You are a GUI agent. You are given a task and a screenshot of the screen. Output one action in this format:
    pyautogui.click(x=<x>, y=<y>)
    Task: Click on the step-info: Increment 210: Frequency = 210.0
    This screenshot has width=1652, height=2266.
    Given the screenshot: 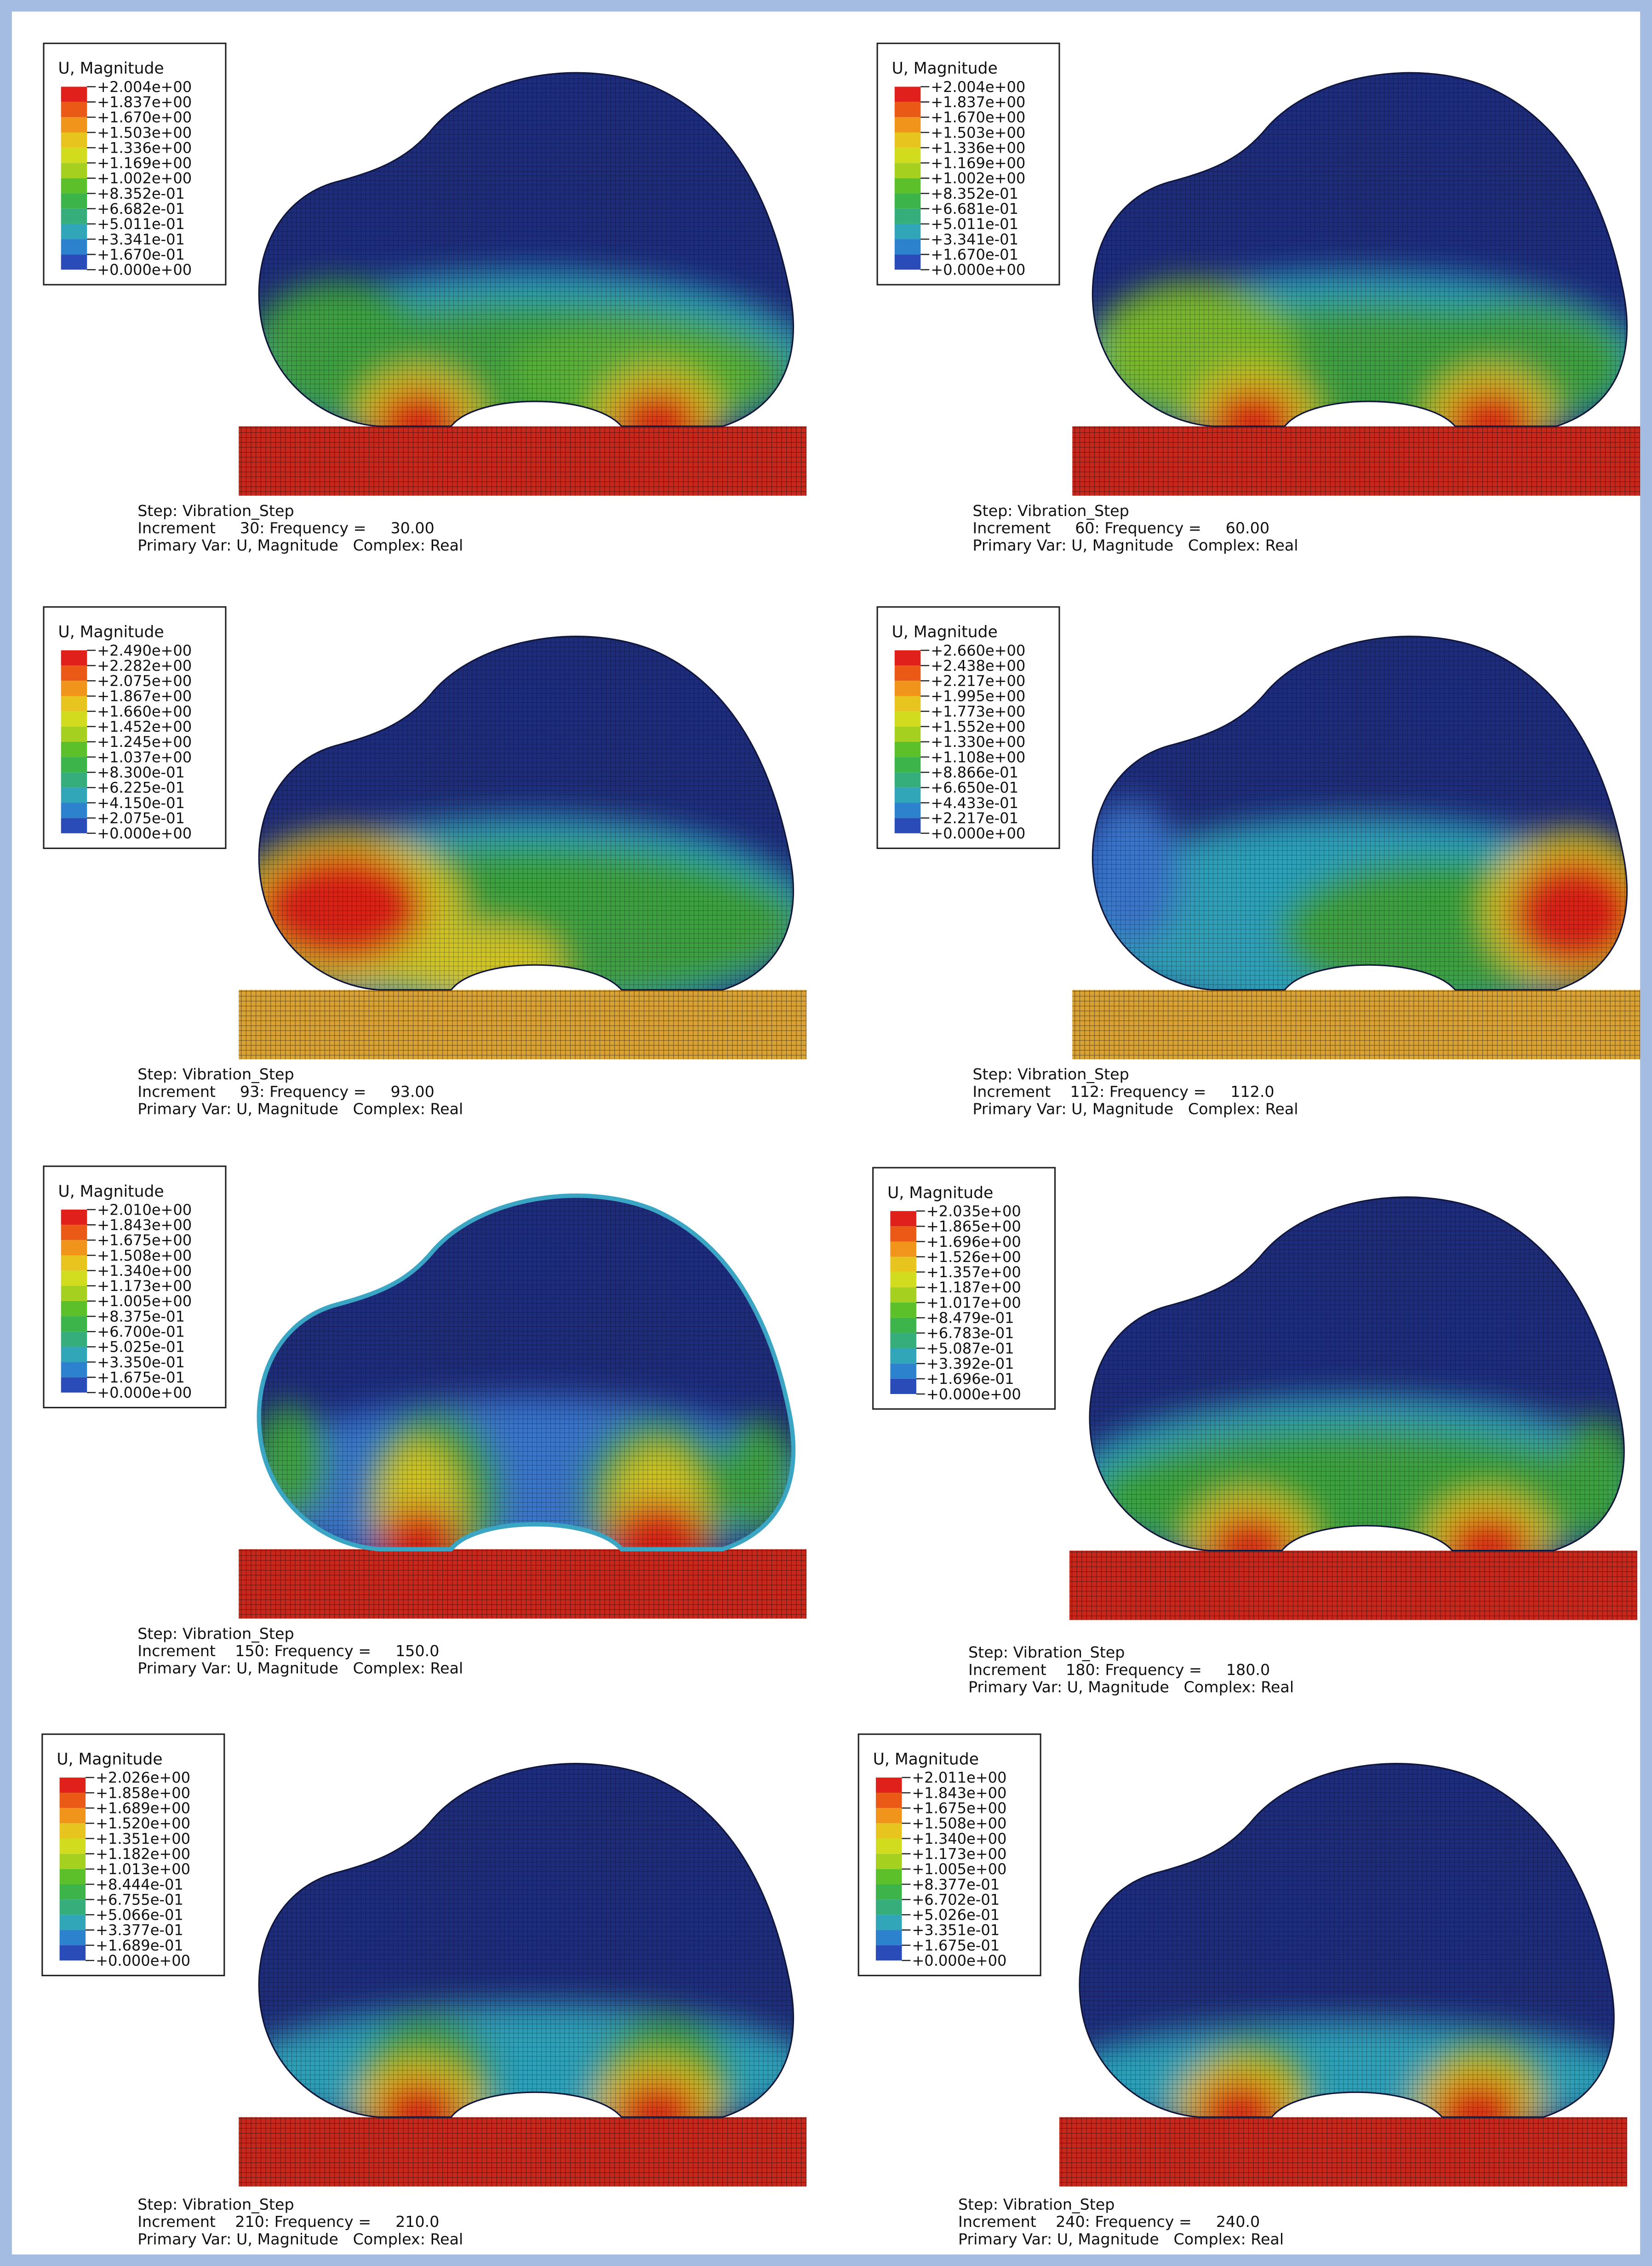 What is the action you would take?
    pyautogui.click(x=288, y=2222)
    